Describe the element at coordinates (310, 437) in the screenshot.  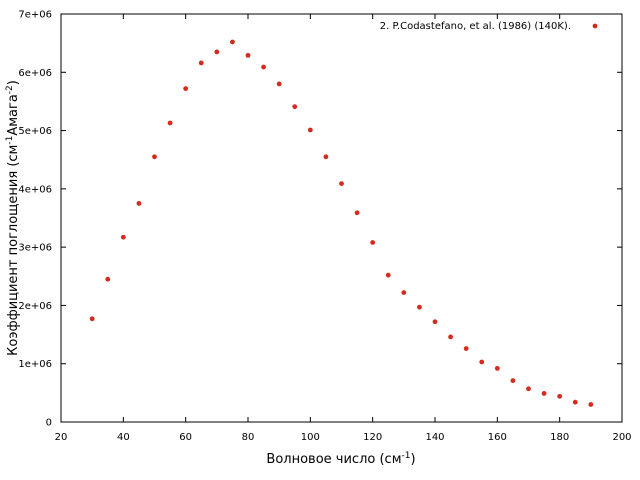
I see `x-tick-label: 100` at that location.